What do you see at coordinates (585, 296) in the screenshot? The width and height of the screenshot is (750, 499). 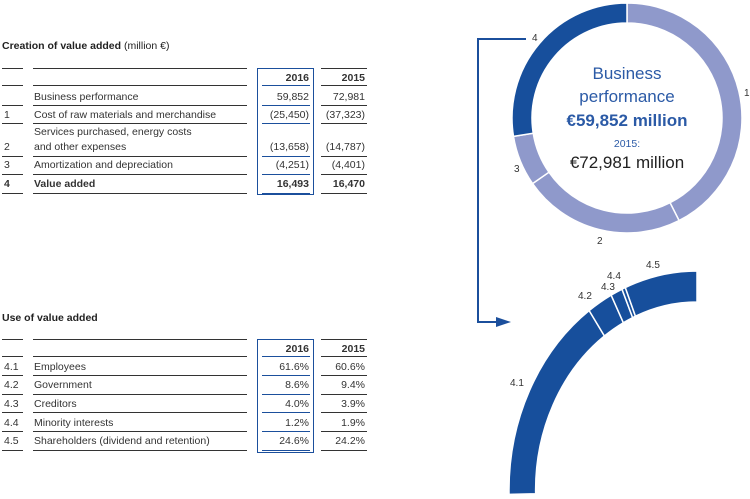 I see `arc-label-4.2: 4.2` at bounding box center [585, 296].